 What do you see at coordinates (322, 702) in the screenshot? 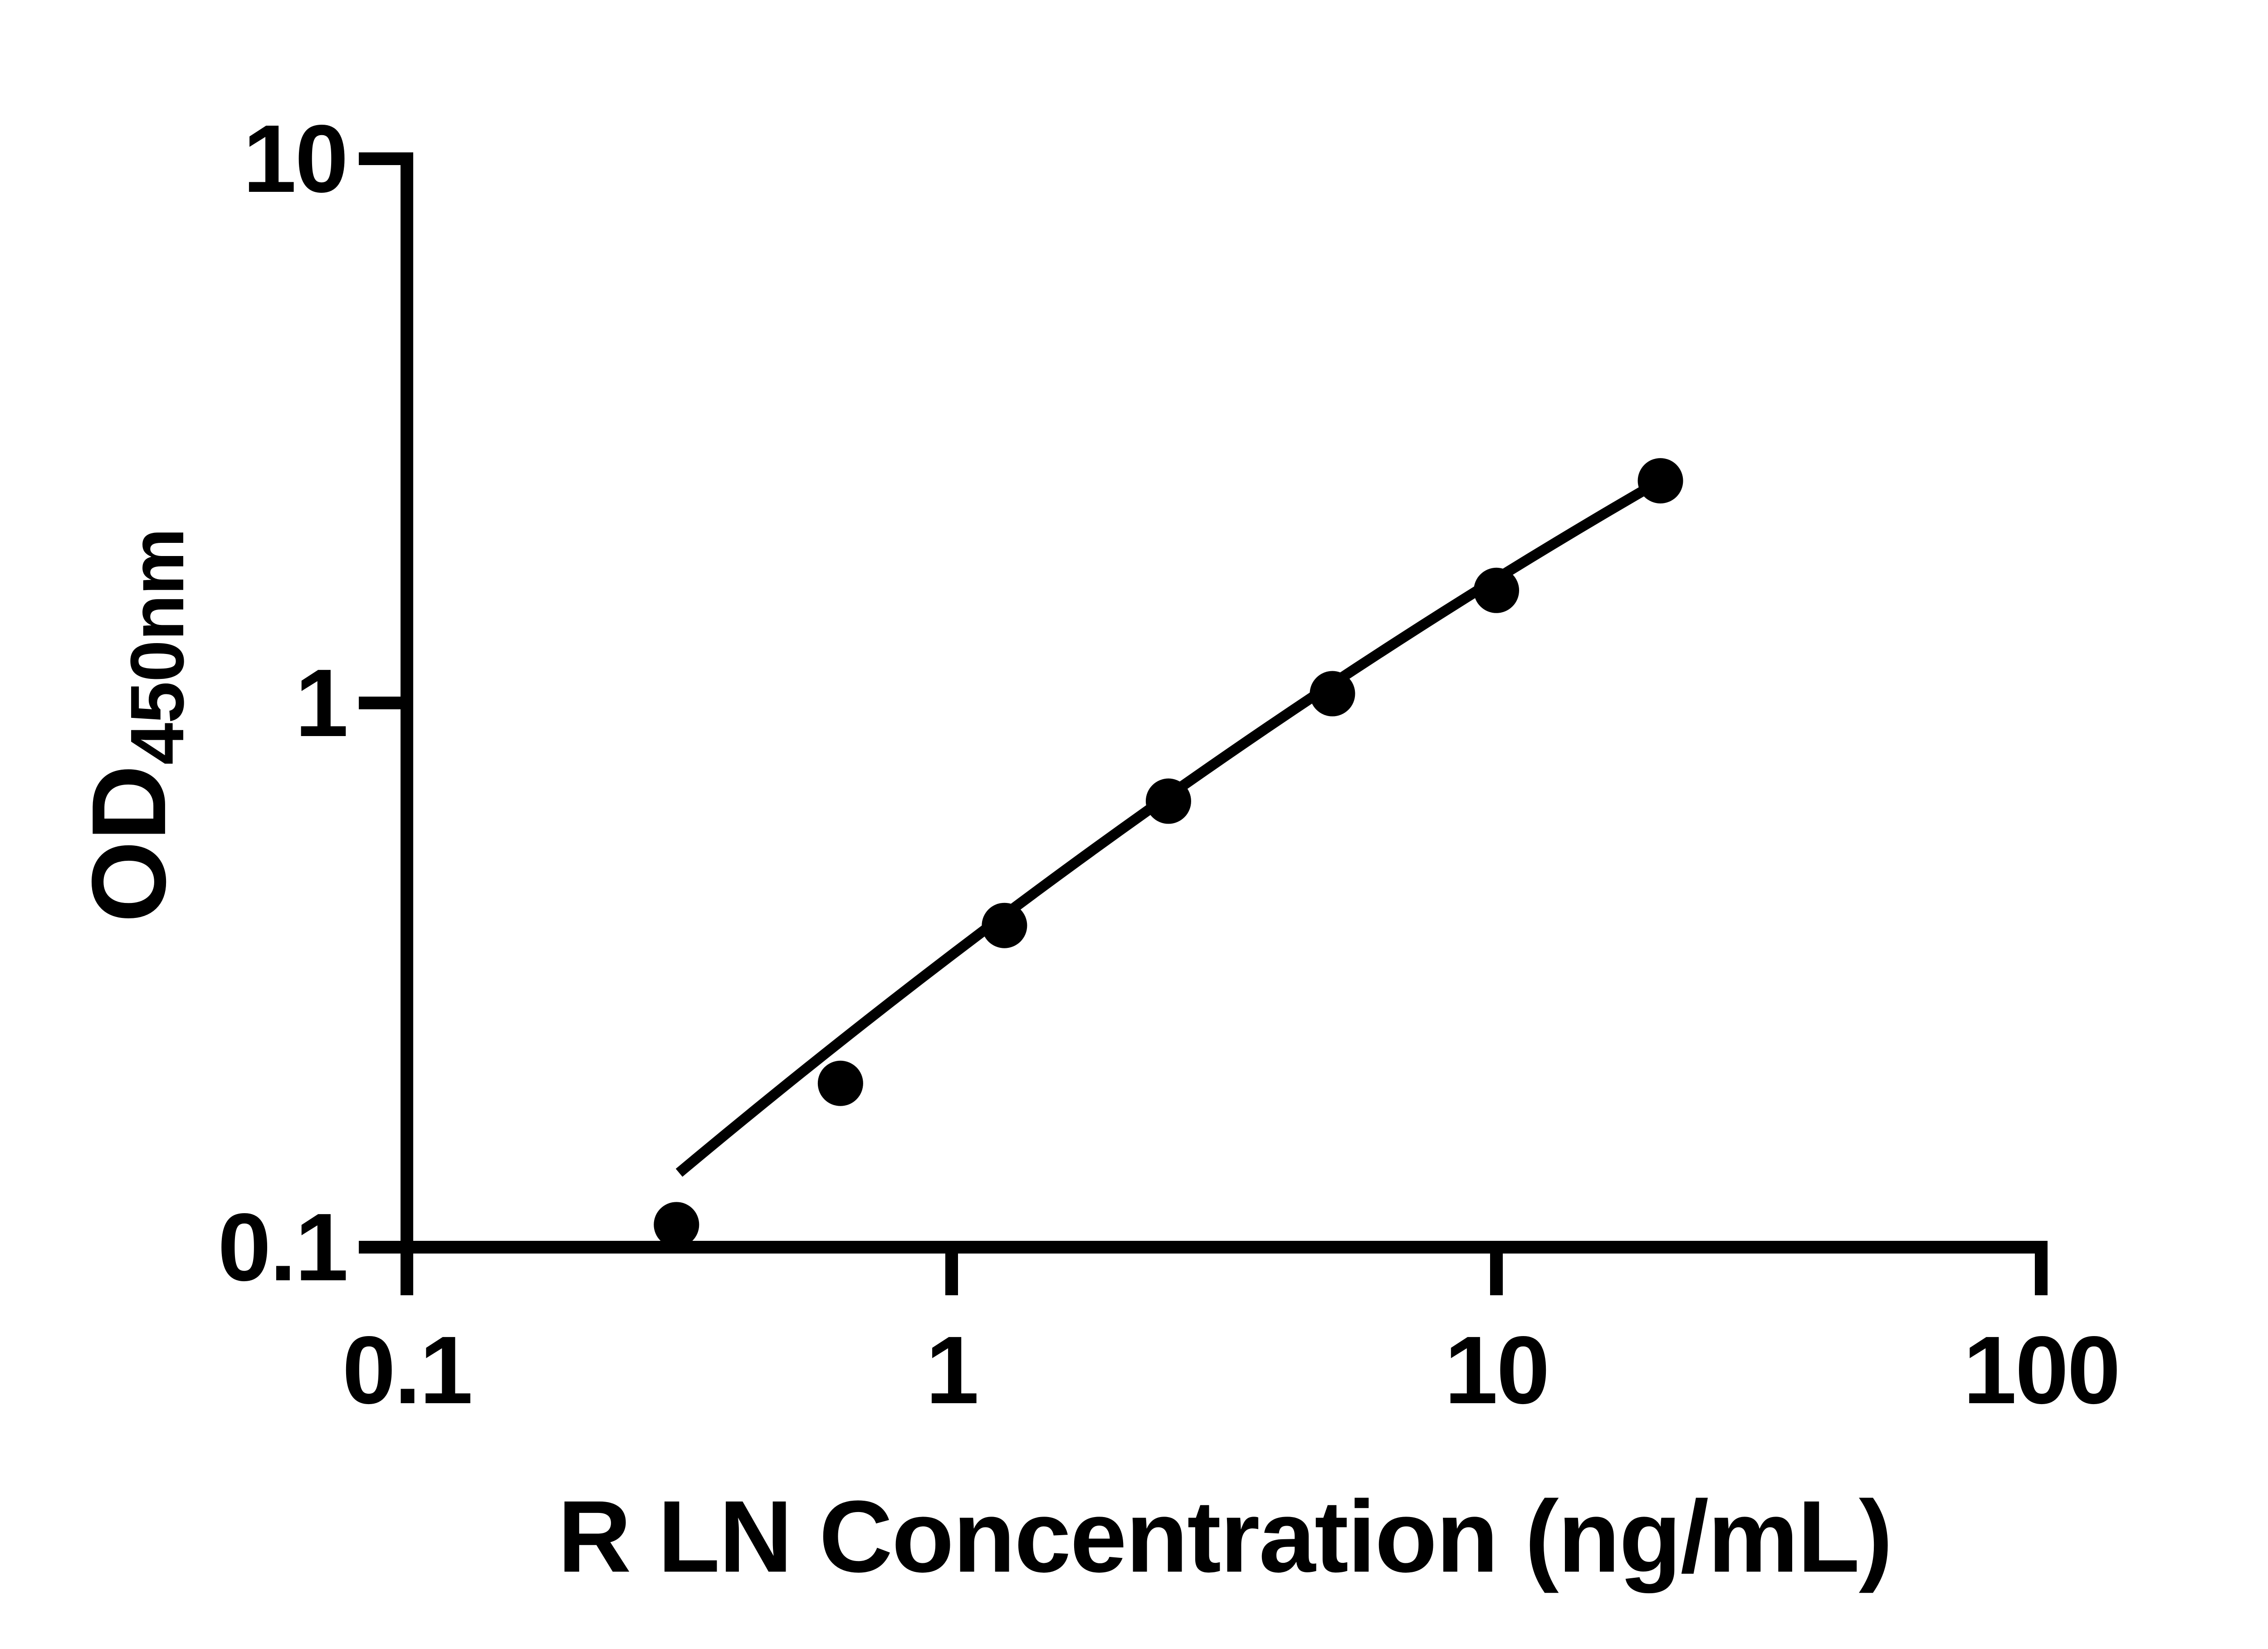
I see `y-tick-label: 1` at bounding box center [322, 702].